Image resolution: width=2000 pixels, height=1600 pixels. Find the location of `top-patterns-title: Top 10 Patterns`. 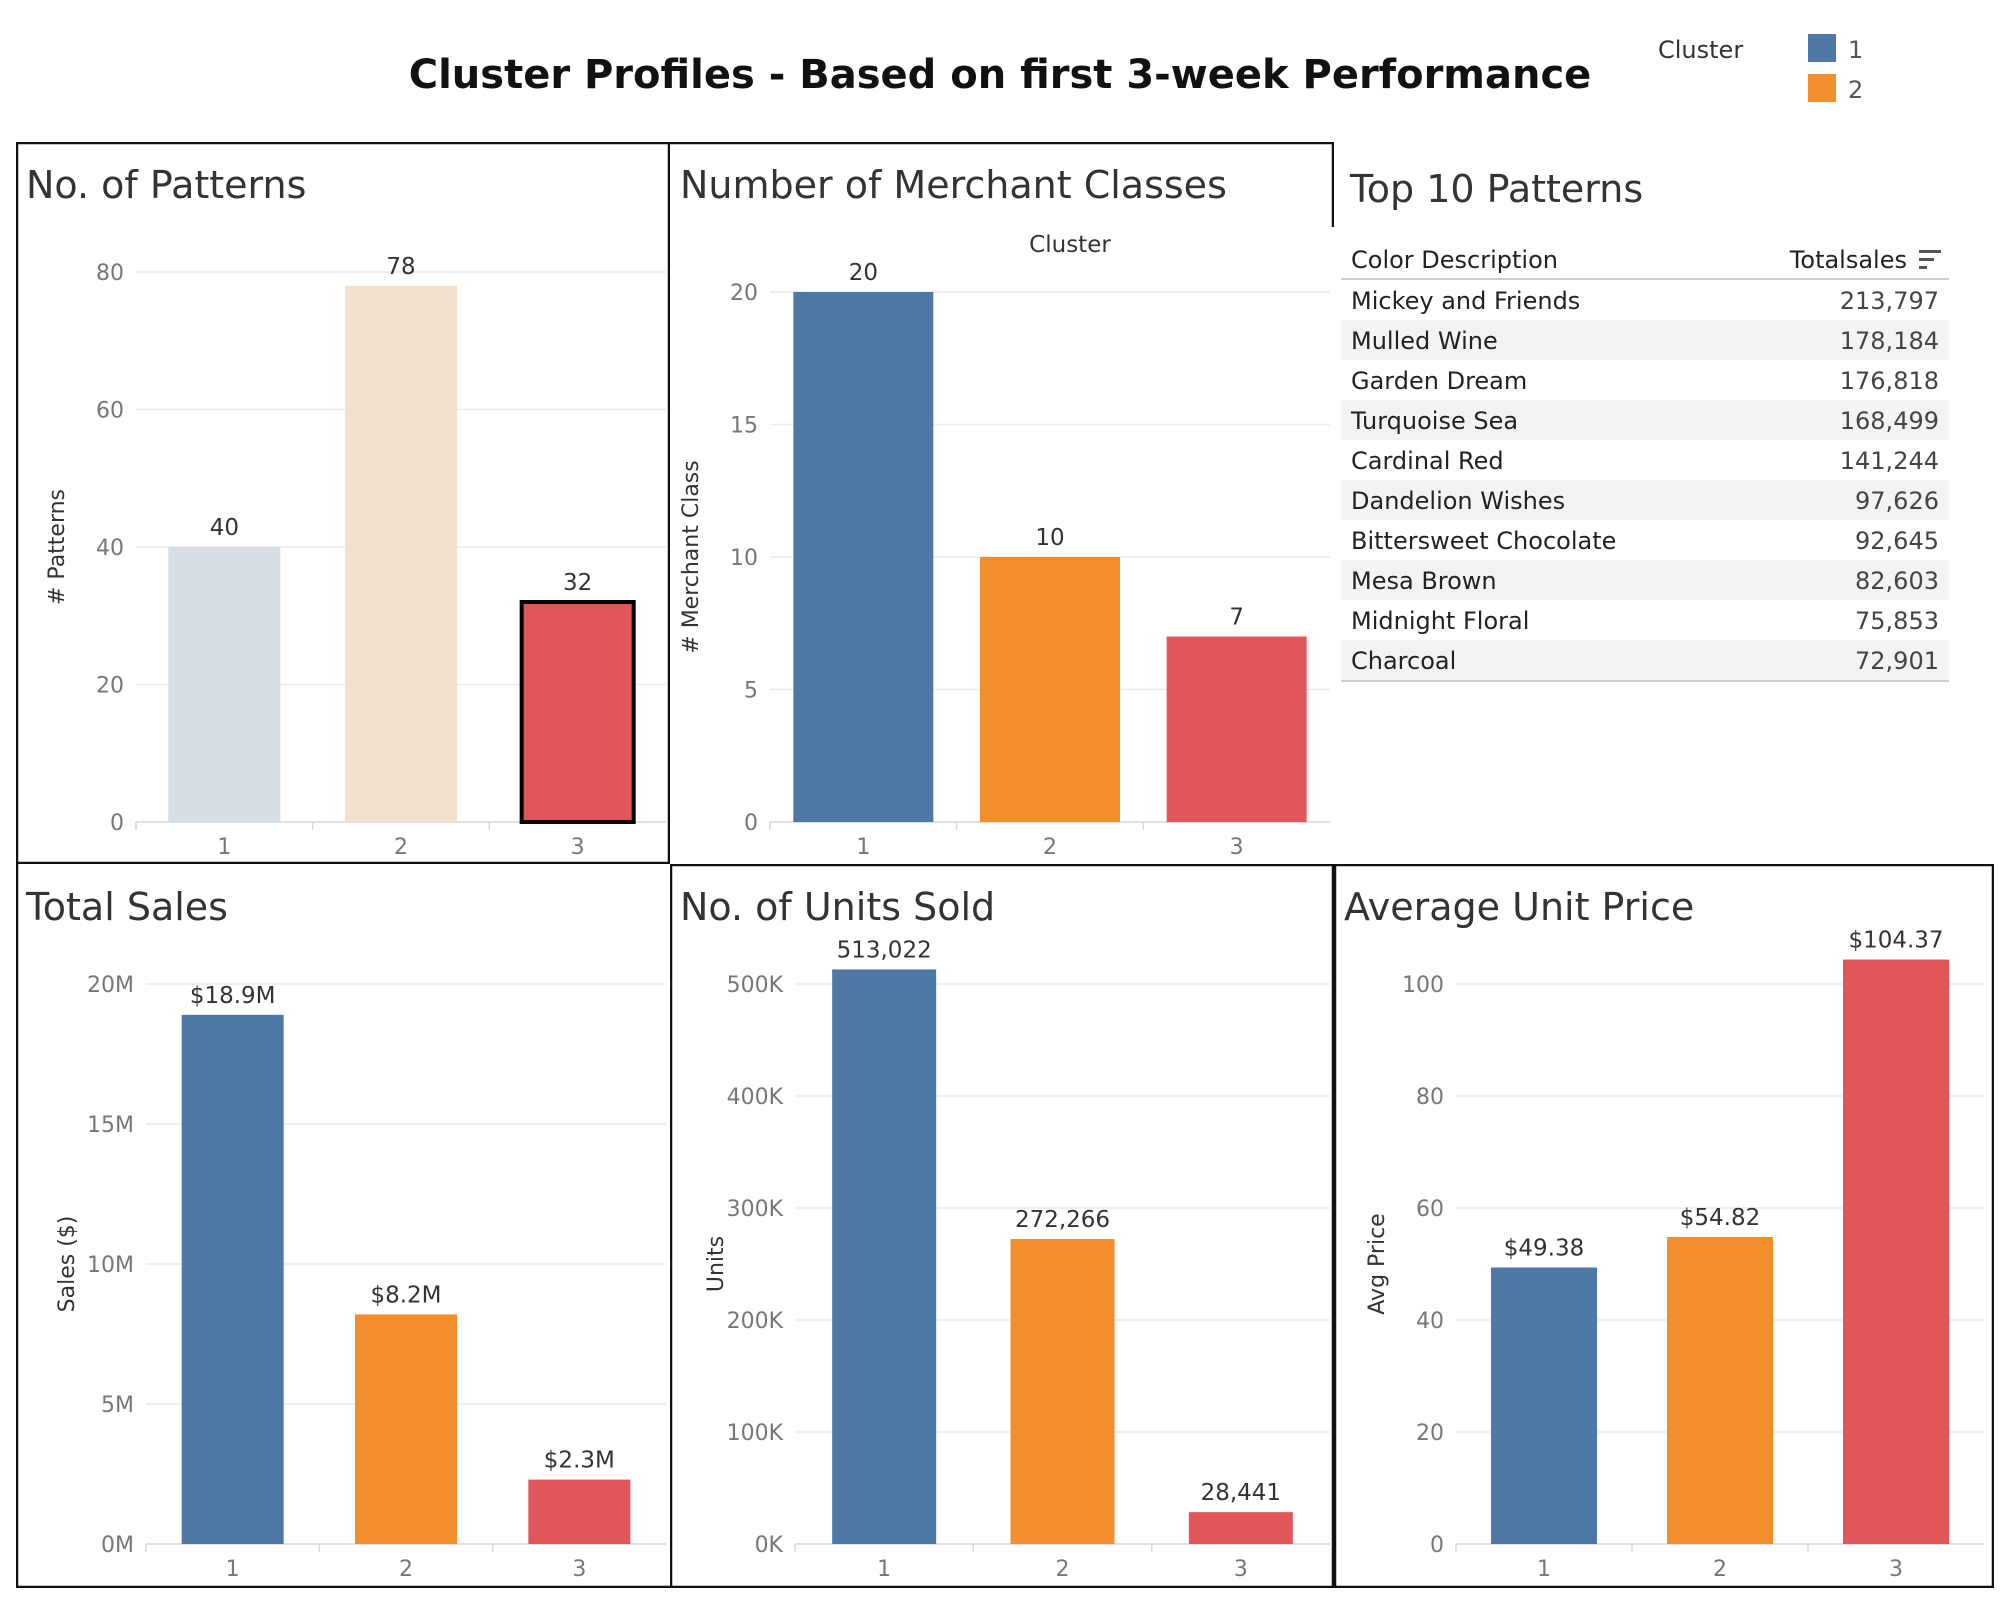

top-patterns-title: Top 10 Patterns is located at coordinates (1497, 189).